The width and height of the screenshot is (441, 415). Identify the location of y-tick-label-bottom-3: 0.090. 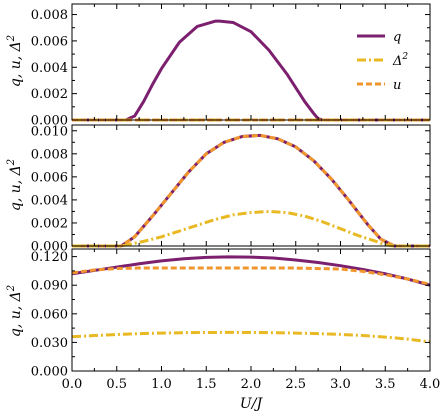
(49, 286).